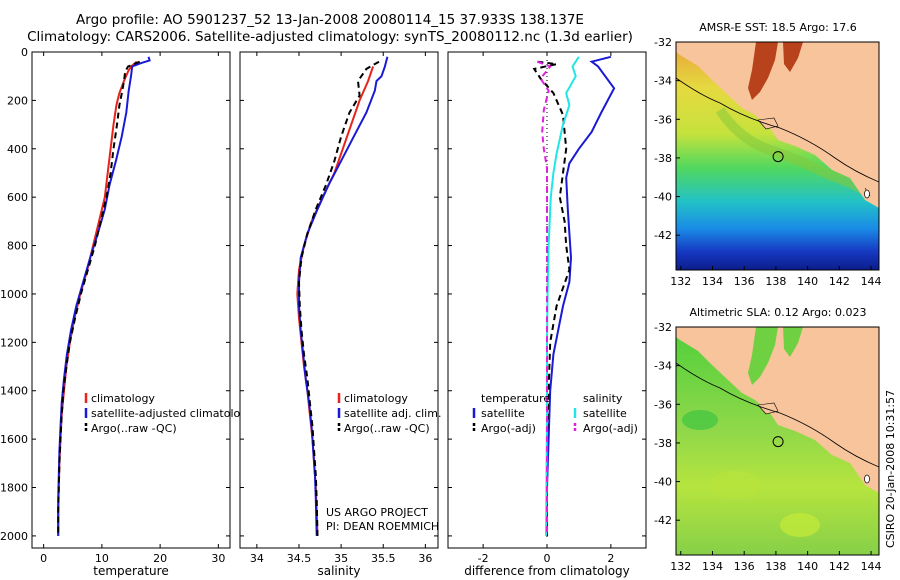 The width and height of the screenshot is (900, 580). What do you see at coordinates (763, 71) in the screenshot?
I see `sst-gulf-warm-water` at bounding box center [763, 71].